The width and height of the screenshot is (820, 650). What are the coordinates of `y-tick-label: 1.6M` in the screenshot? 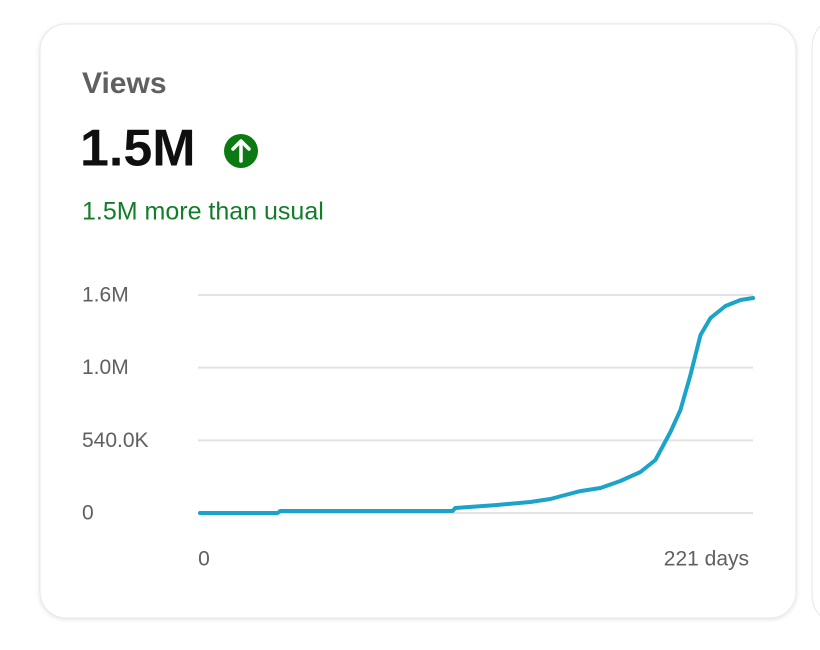 It's located at (105, 295).